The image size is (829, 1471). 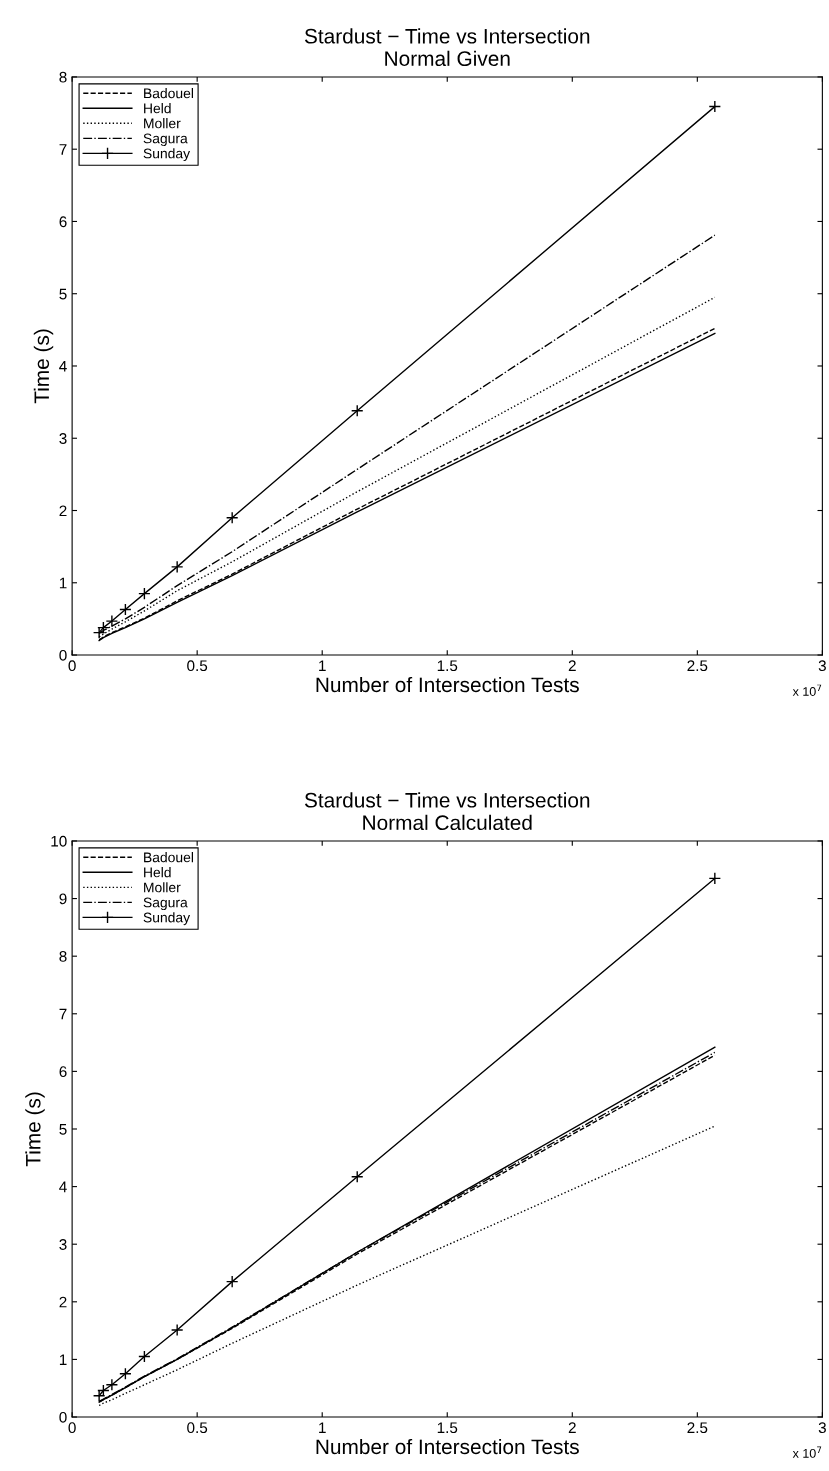 What do you see at coordinates (59, 841) in the screenshot?
I see `y-tick-label: 10` at bounding box center [59, 841].